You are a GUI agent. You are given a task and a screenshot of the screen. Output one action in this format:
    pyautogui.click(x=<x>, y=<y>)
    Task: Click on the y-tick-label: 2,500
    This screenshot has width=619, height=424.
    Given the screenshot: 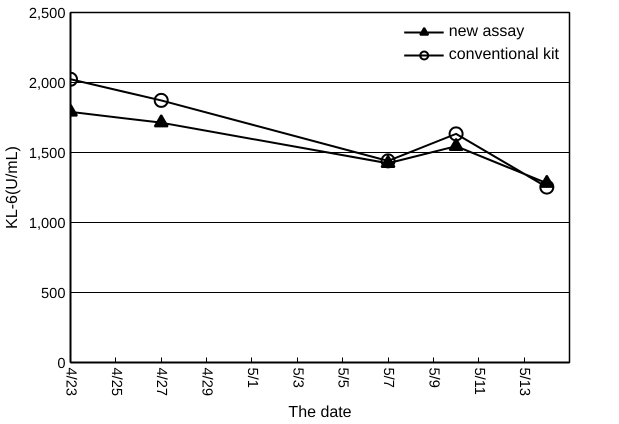 What is the action you would take?
    pyautogui.click(x=47, y=14)
    